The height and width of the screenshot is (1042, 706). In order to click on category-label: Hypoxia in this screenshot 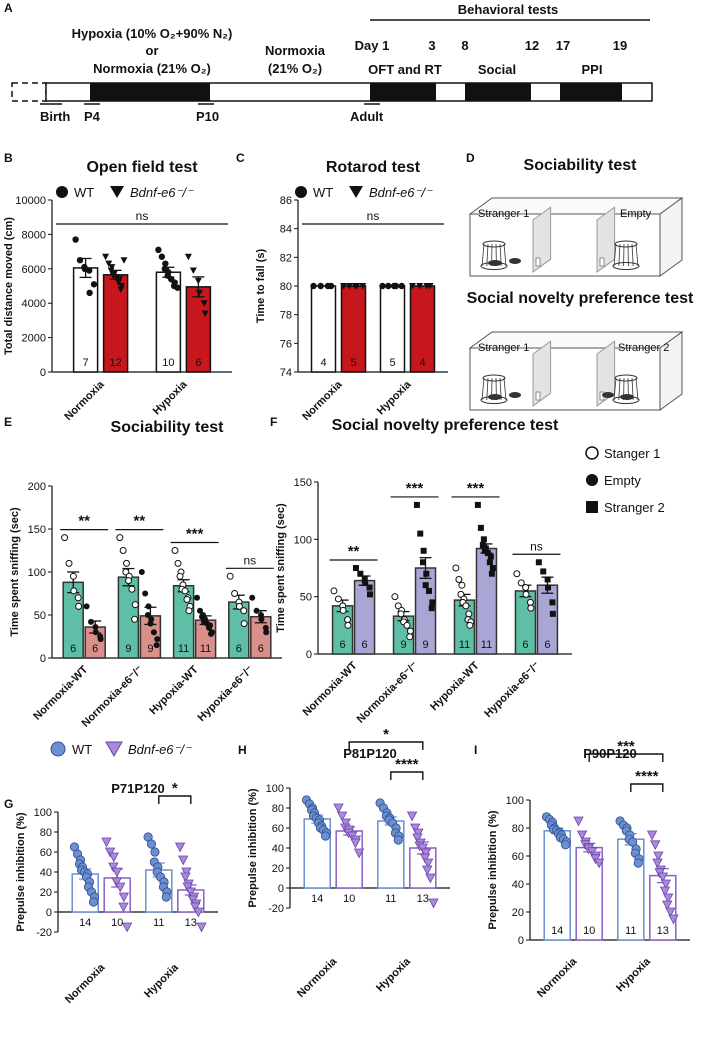, I will do `click(393, 974)`.